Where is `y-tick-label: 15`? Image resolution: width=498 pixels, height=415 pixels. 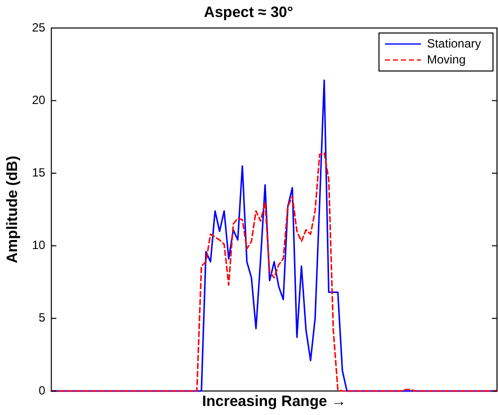
y-tick-label: 15 is located at coordinates (39, 173).